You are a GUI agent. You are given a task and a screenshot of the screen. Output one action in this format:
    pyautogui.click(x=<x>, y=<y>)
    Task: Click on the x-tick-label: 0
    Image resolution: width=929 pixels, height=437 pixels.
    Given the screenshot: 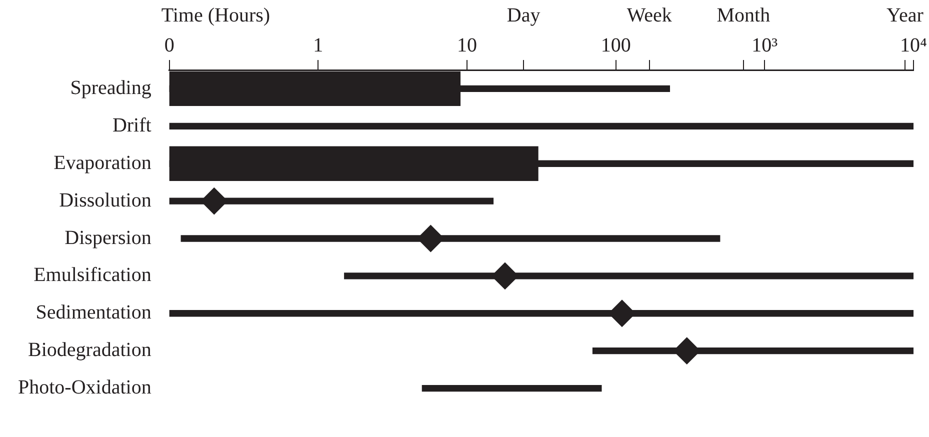 What is the action you would take?
    pyautogui.click(x=169, y=45)
    